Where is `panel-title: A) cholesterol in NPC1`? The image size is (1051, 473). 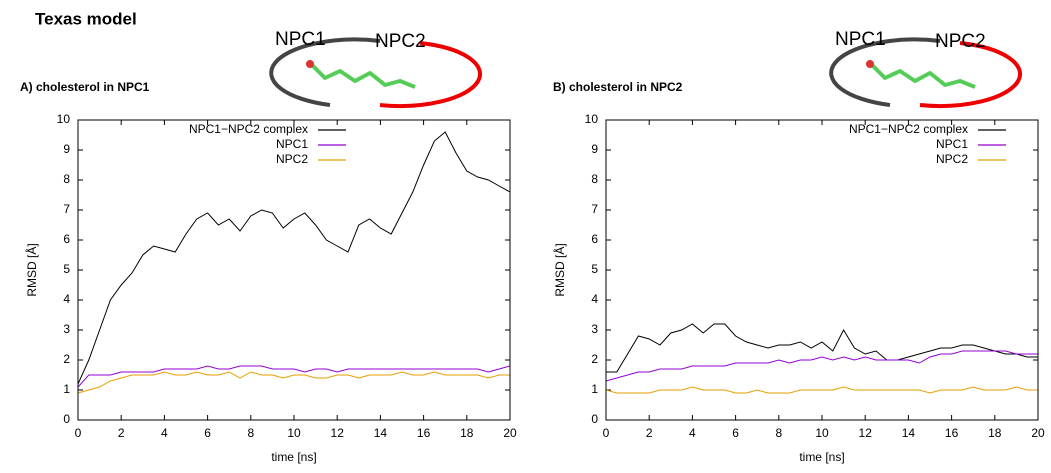
panel-title: A) cholesterol in NPC1 is located at coordinates (85, 87).